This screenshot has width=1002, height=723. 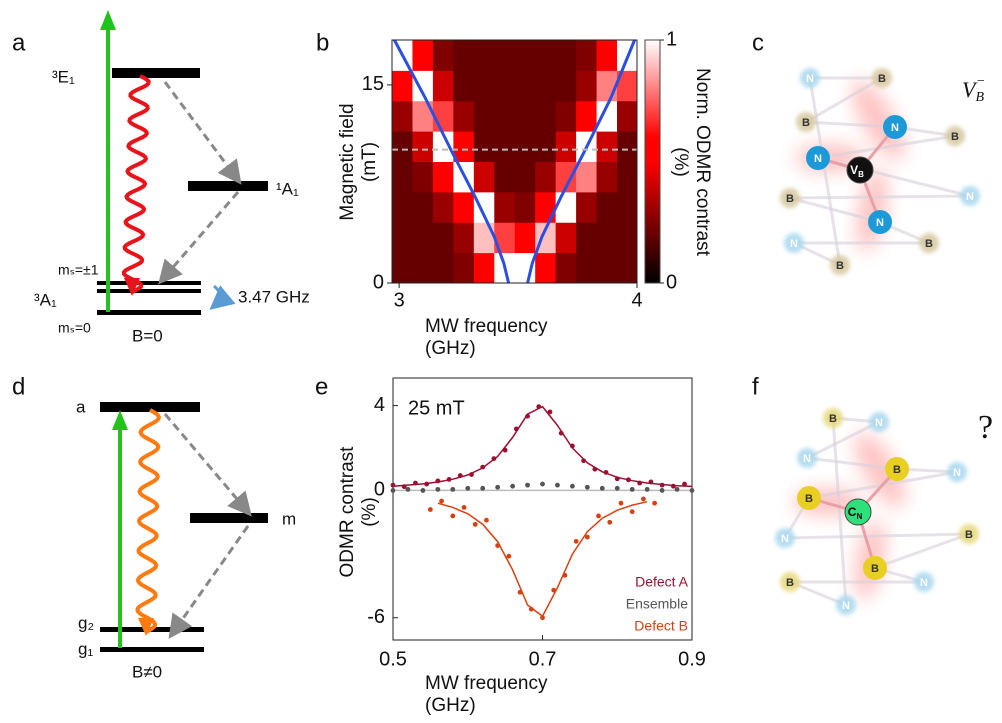 I want to click on level-label: ³A₁, so click(x=45, y=299).